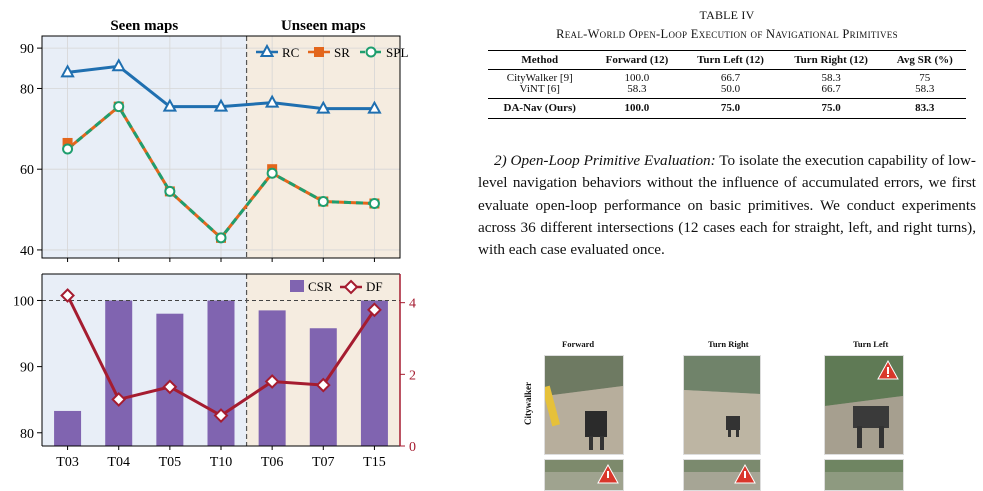 Image resolution: width=983 pixels, height=491 pixels. What do you see at coordinates (727, 15) in the screenshot?
I see `table-caption: TABLE IV` at bounding box center [727, 15].